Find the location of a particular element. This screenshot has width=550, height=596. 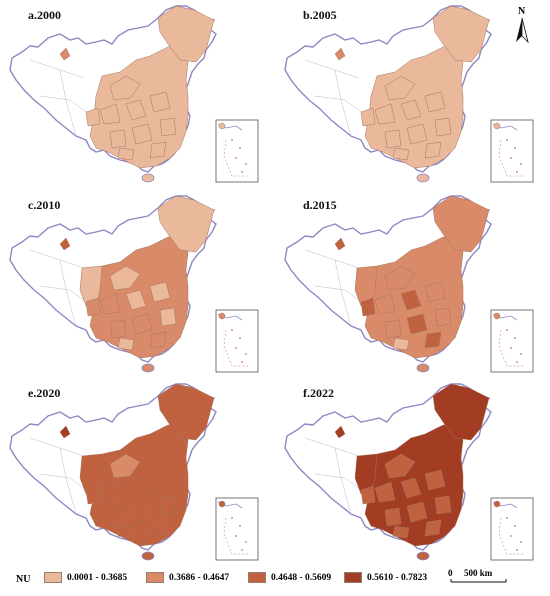

north-arrow-icon is located at coordinates (522, 30).